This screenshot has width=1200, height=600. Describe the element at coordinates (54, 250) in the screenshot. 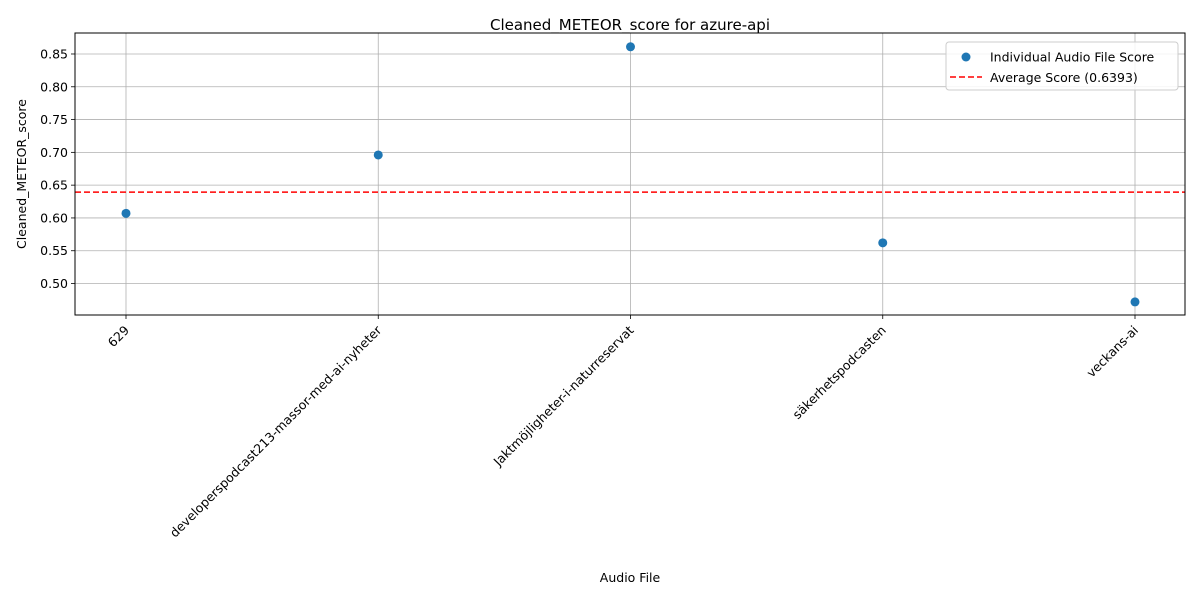

I see `y-tick-label: 0.55` at that location.